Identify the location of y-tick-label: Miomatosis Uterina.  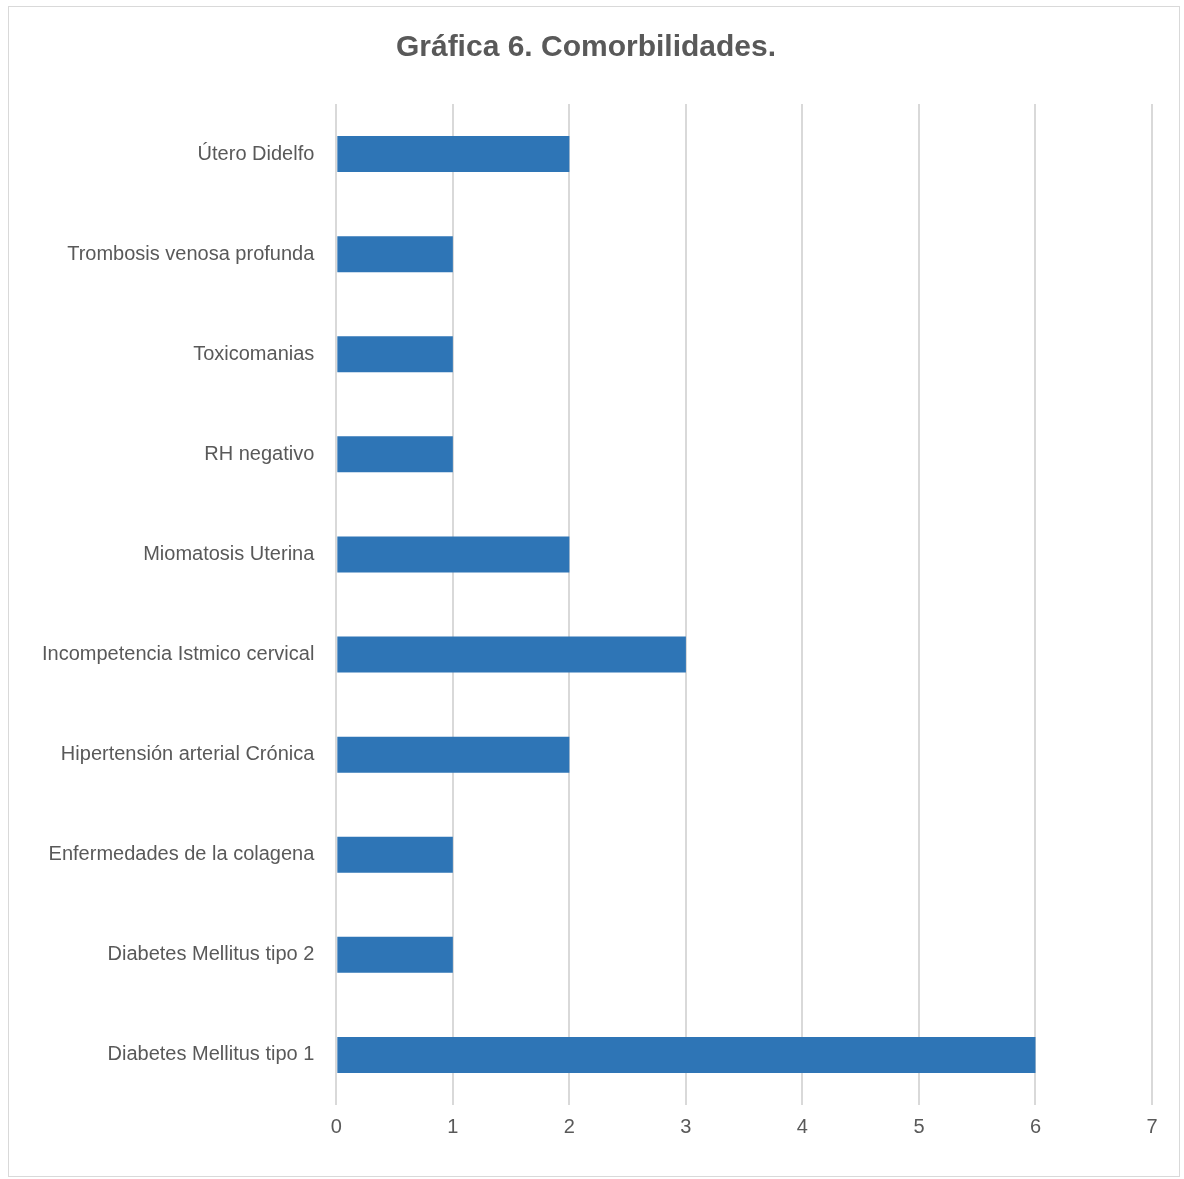
(229, 552).